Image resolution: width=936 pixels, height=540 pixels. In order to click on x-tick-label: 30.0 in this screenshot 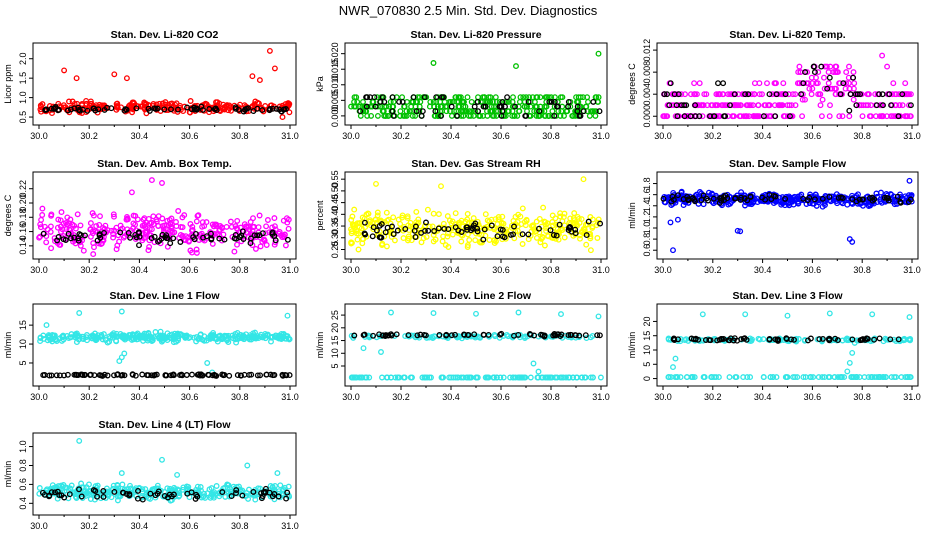, I will do `click(663, 136)`.